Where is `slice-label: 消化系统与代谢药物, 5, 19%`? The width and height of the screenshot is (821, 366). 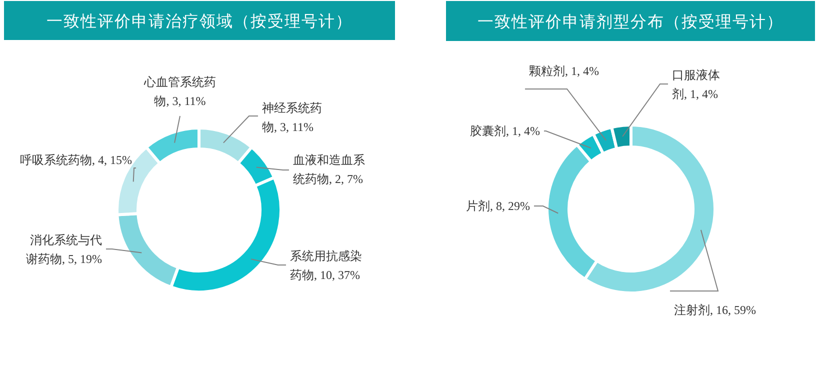 slice-label: 消化系统与代谢药物, 5, 19% is located at coordinates (64, 249).